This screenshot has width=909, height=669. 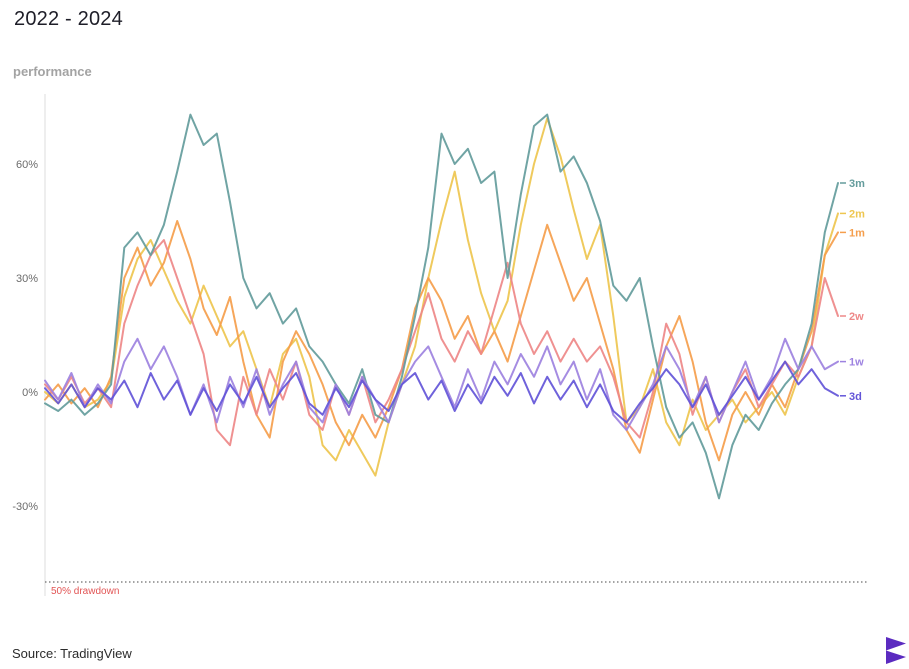 I want to click on logo-upper-triangle, so click(x=896, y=644).